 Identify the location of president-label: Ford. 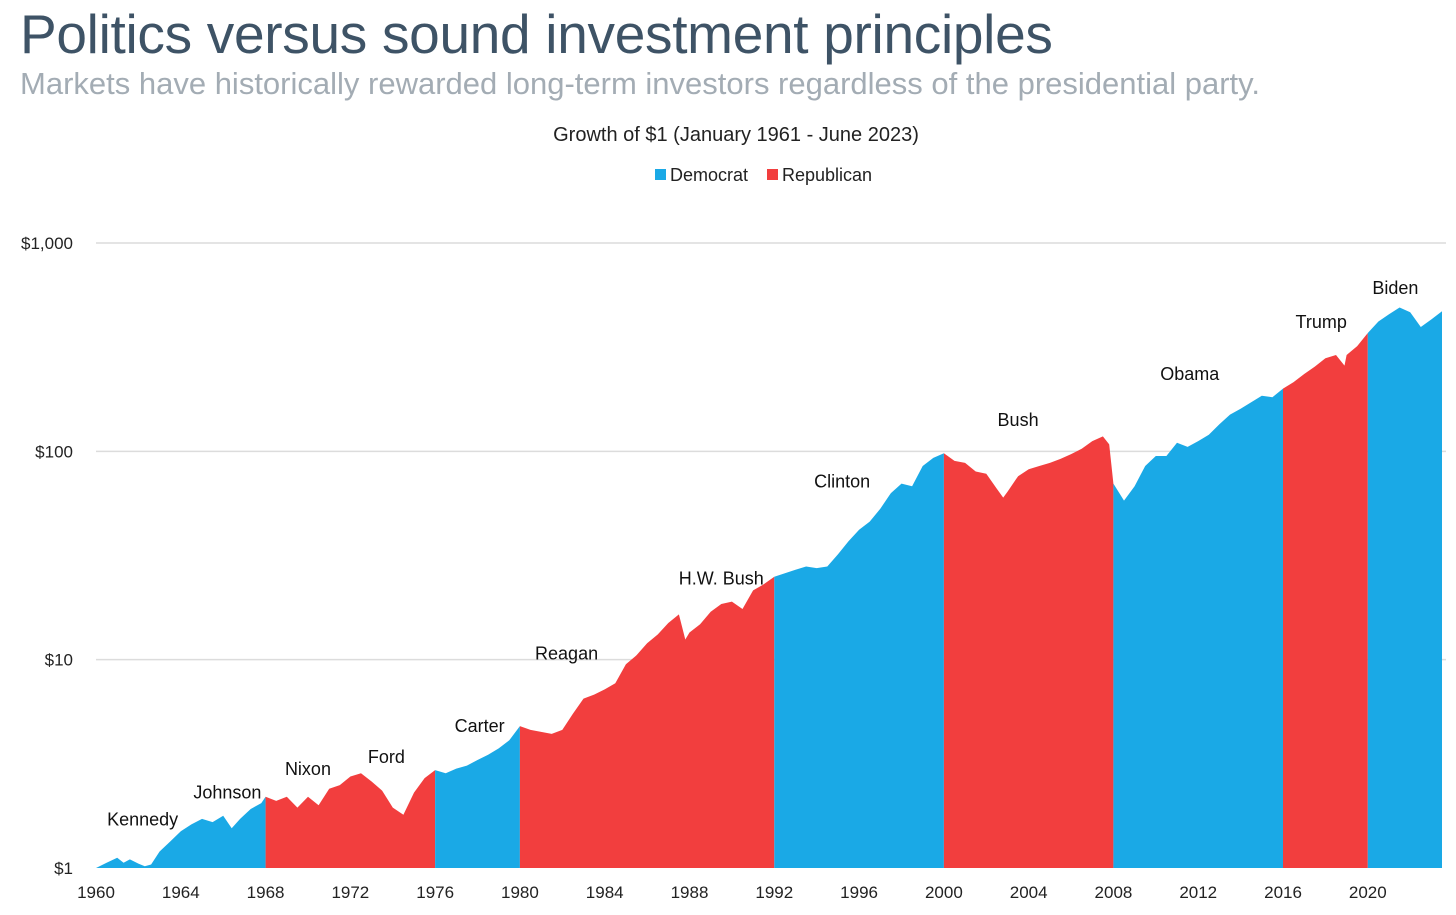
(386, 757).